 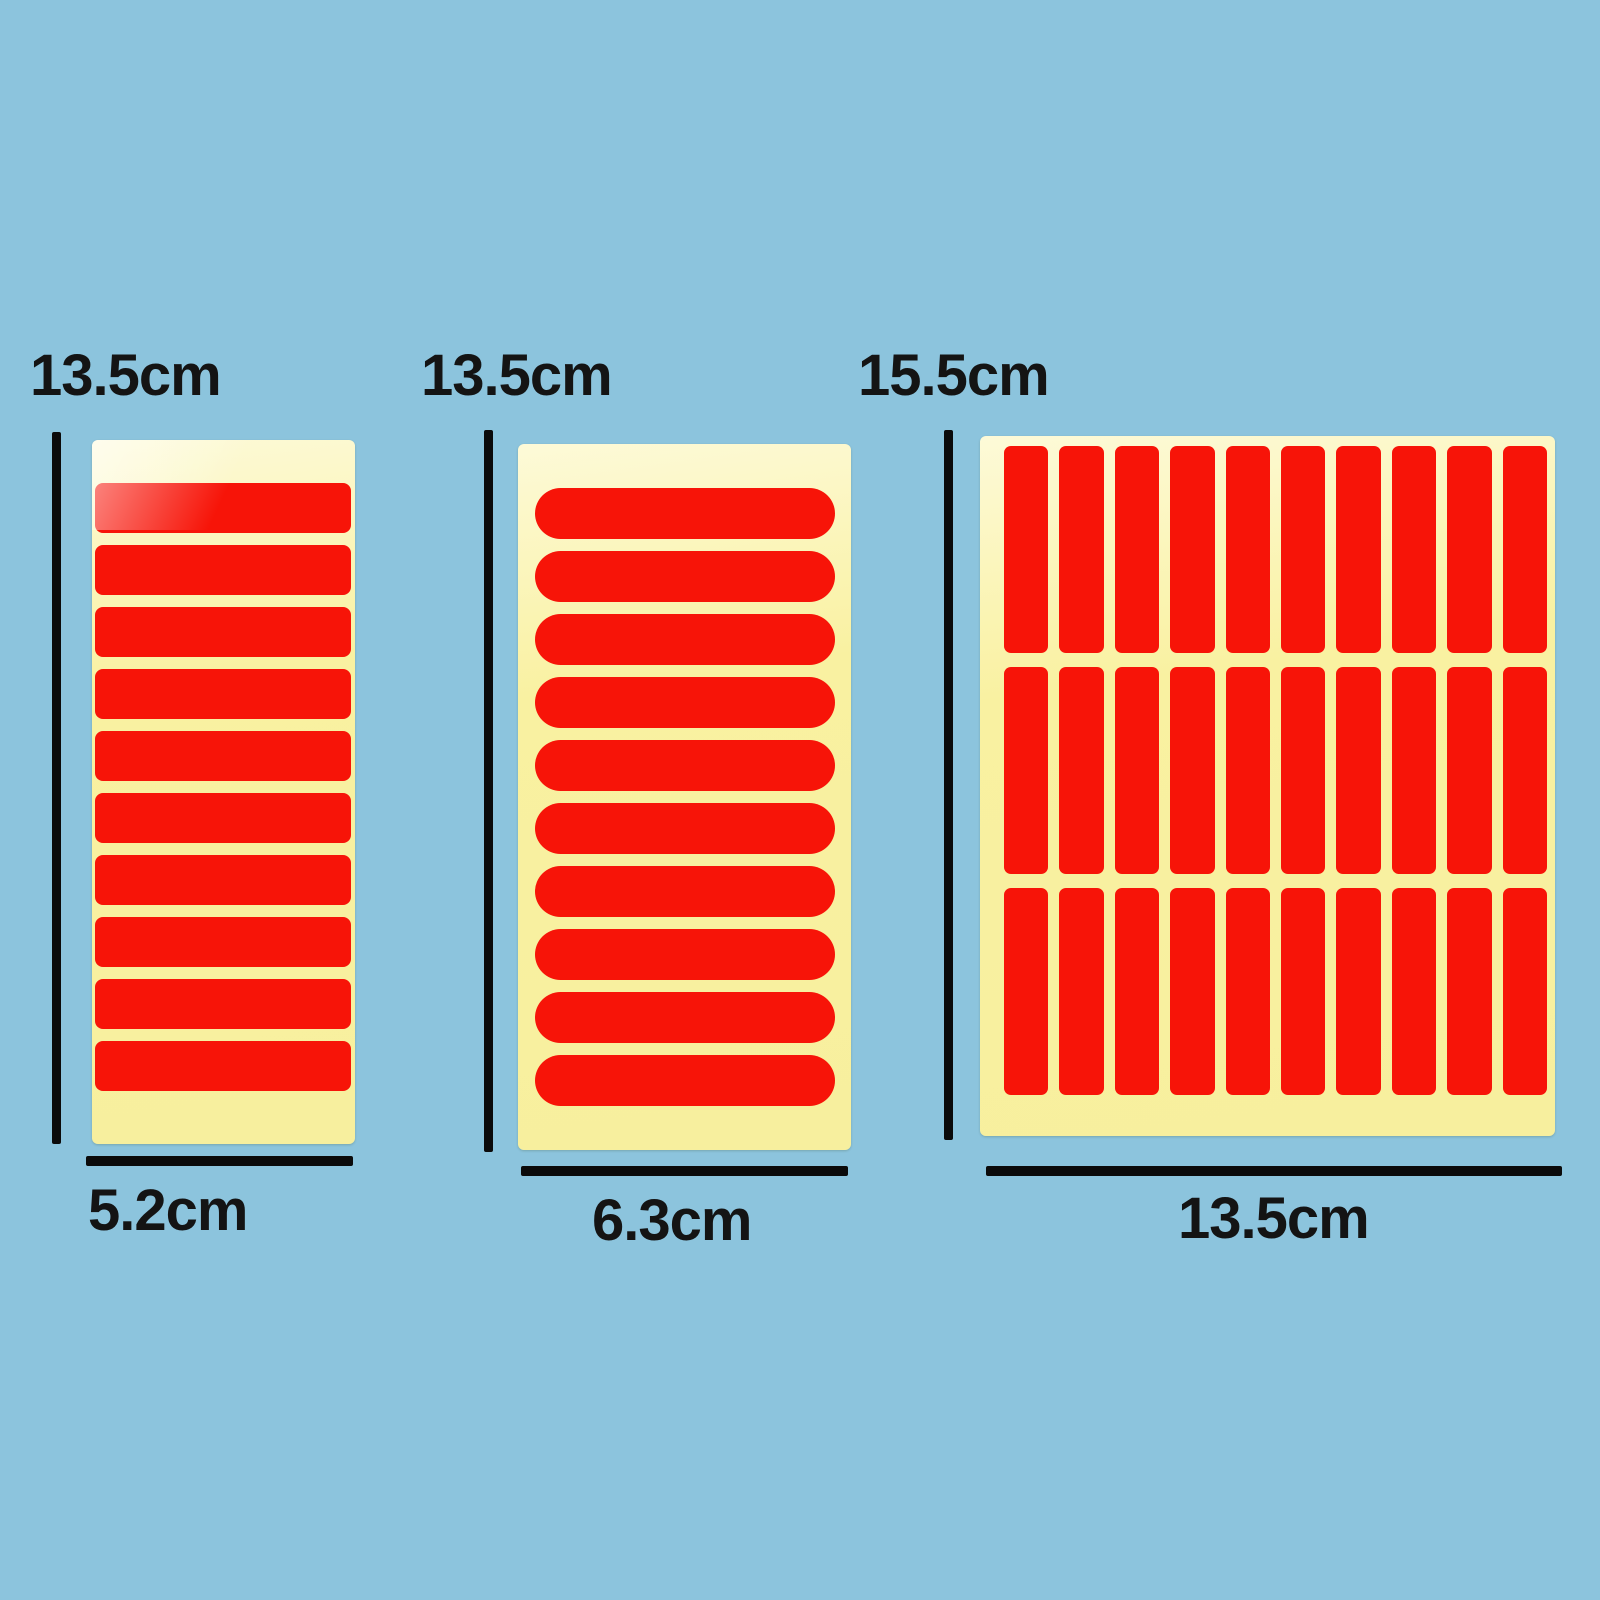 I want to click on width-dimension-line-left, so click(x=219, y=1161).